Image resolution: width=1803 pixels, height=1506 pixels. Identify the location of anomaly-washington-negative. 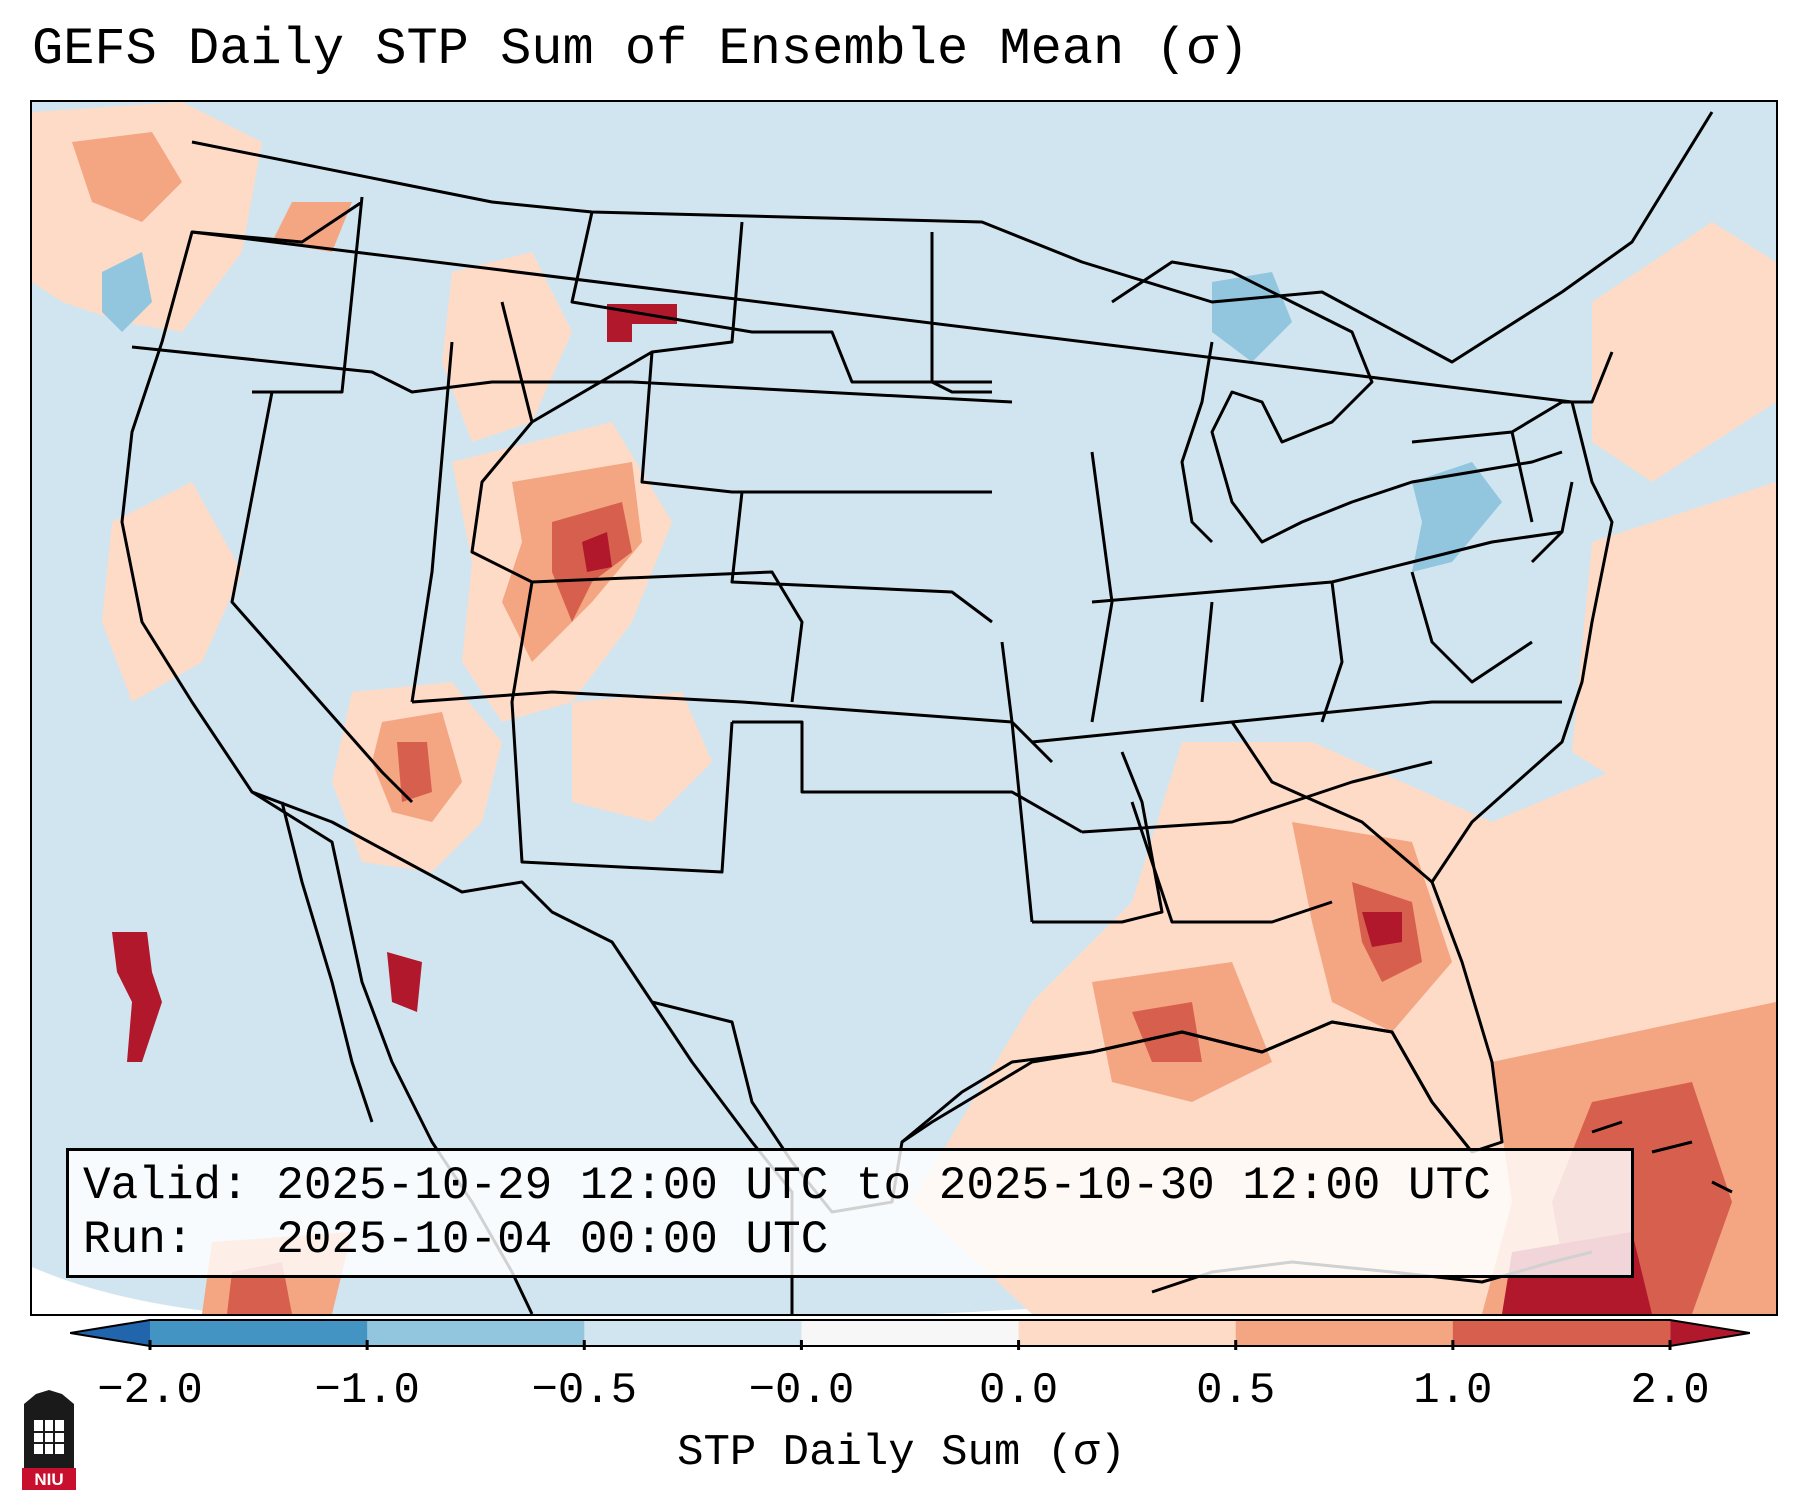
(127, 292).